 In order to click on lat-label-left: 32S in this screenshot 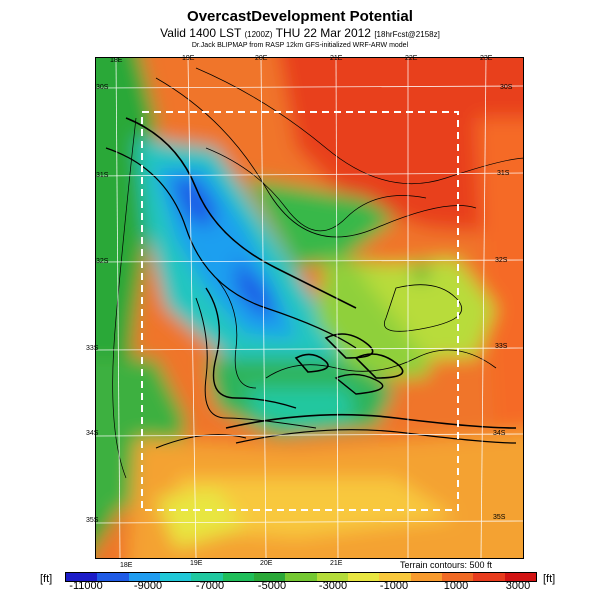, I will do `click(102, 261)`.